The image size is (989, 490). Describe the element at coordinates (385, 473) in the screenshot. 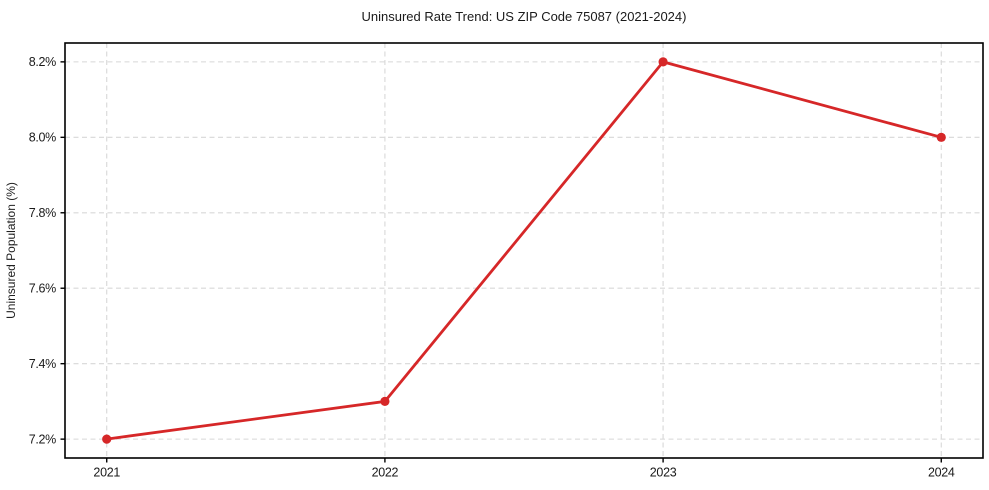

I see `x-tick-label: 2022` at that location.